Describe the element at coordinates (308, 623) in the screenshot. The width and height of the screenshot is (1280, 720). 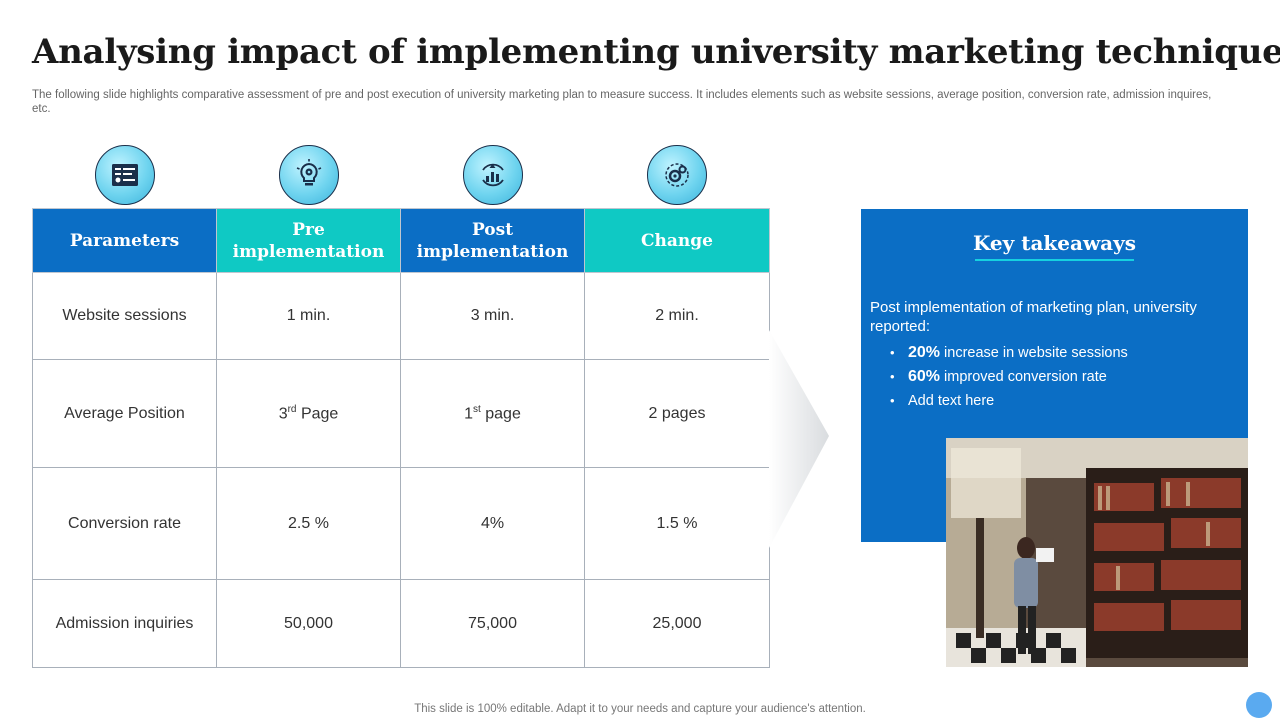
I see `pre-cell: 50,000` at that location.